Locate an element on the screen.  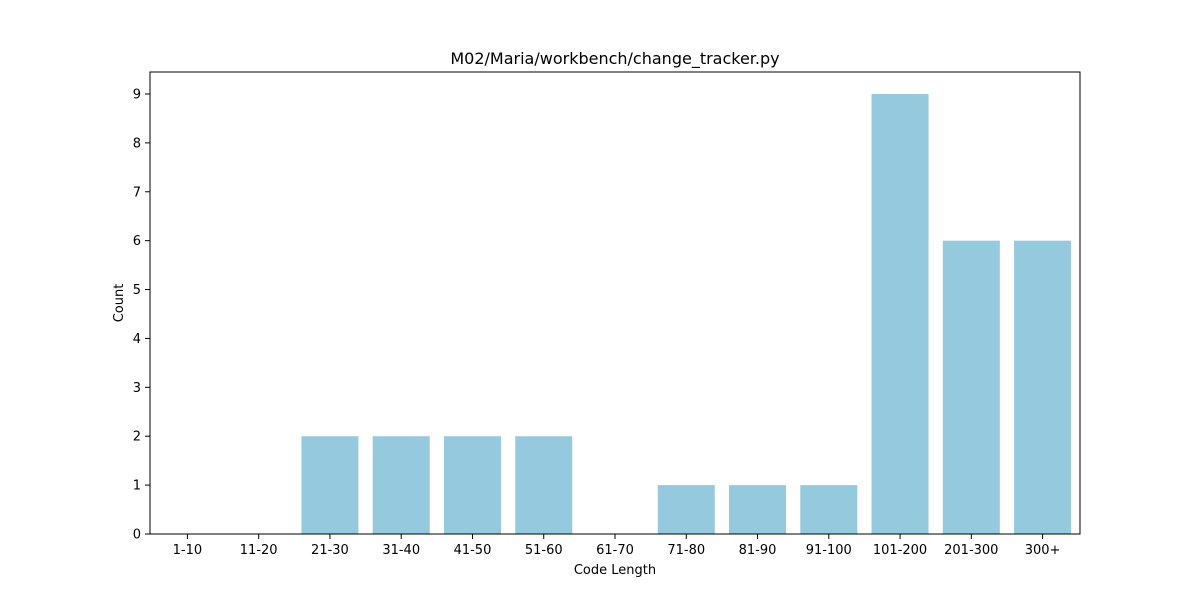
y-tick-label: 4 is located at coordinates (137, 339).